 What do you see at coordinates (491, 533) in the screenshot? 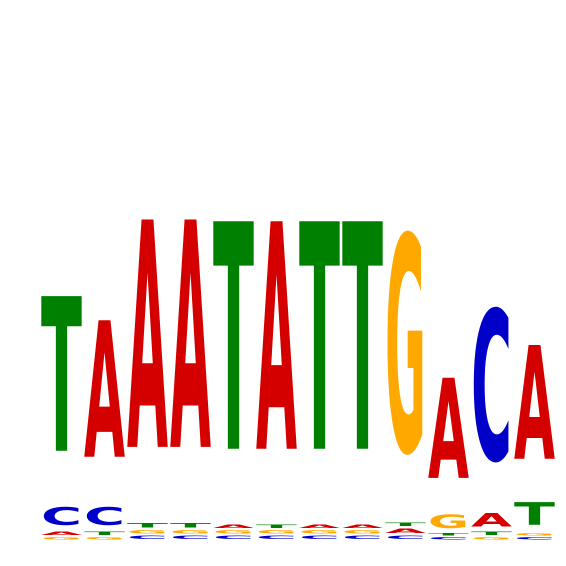
I see `logo-letter-col11-T: T` at bounding box center [491, 533].